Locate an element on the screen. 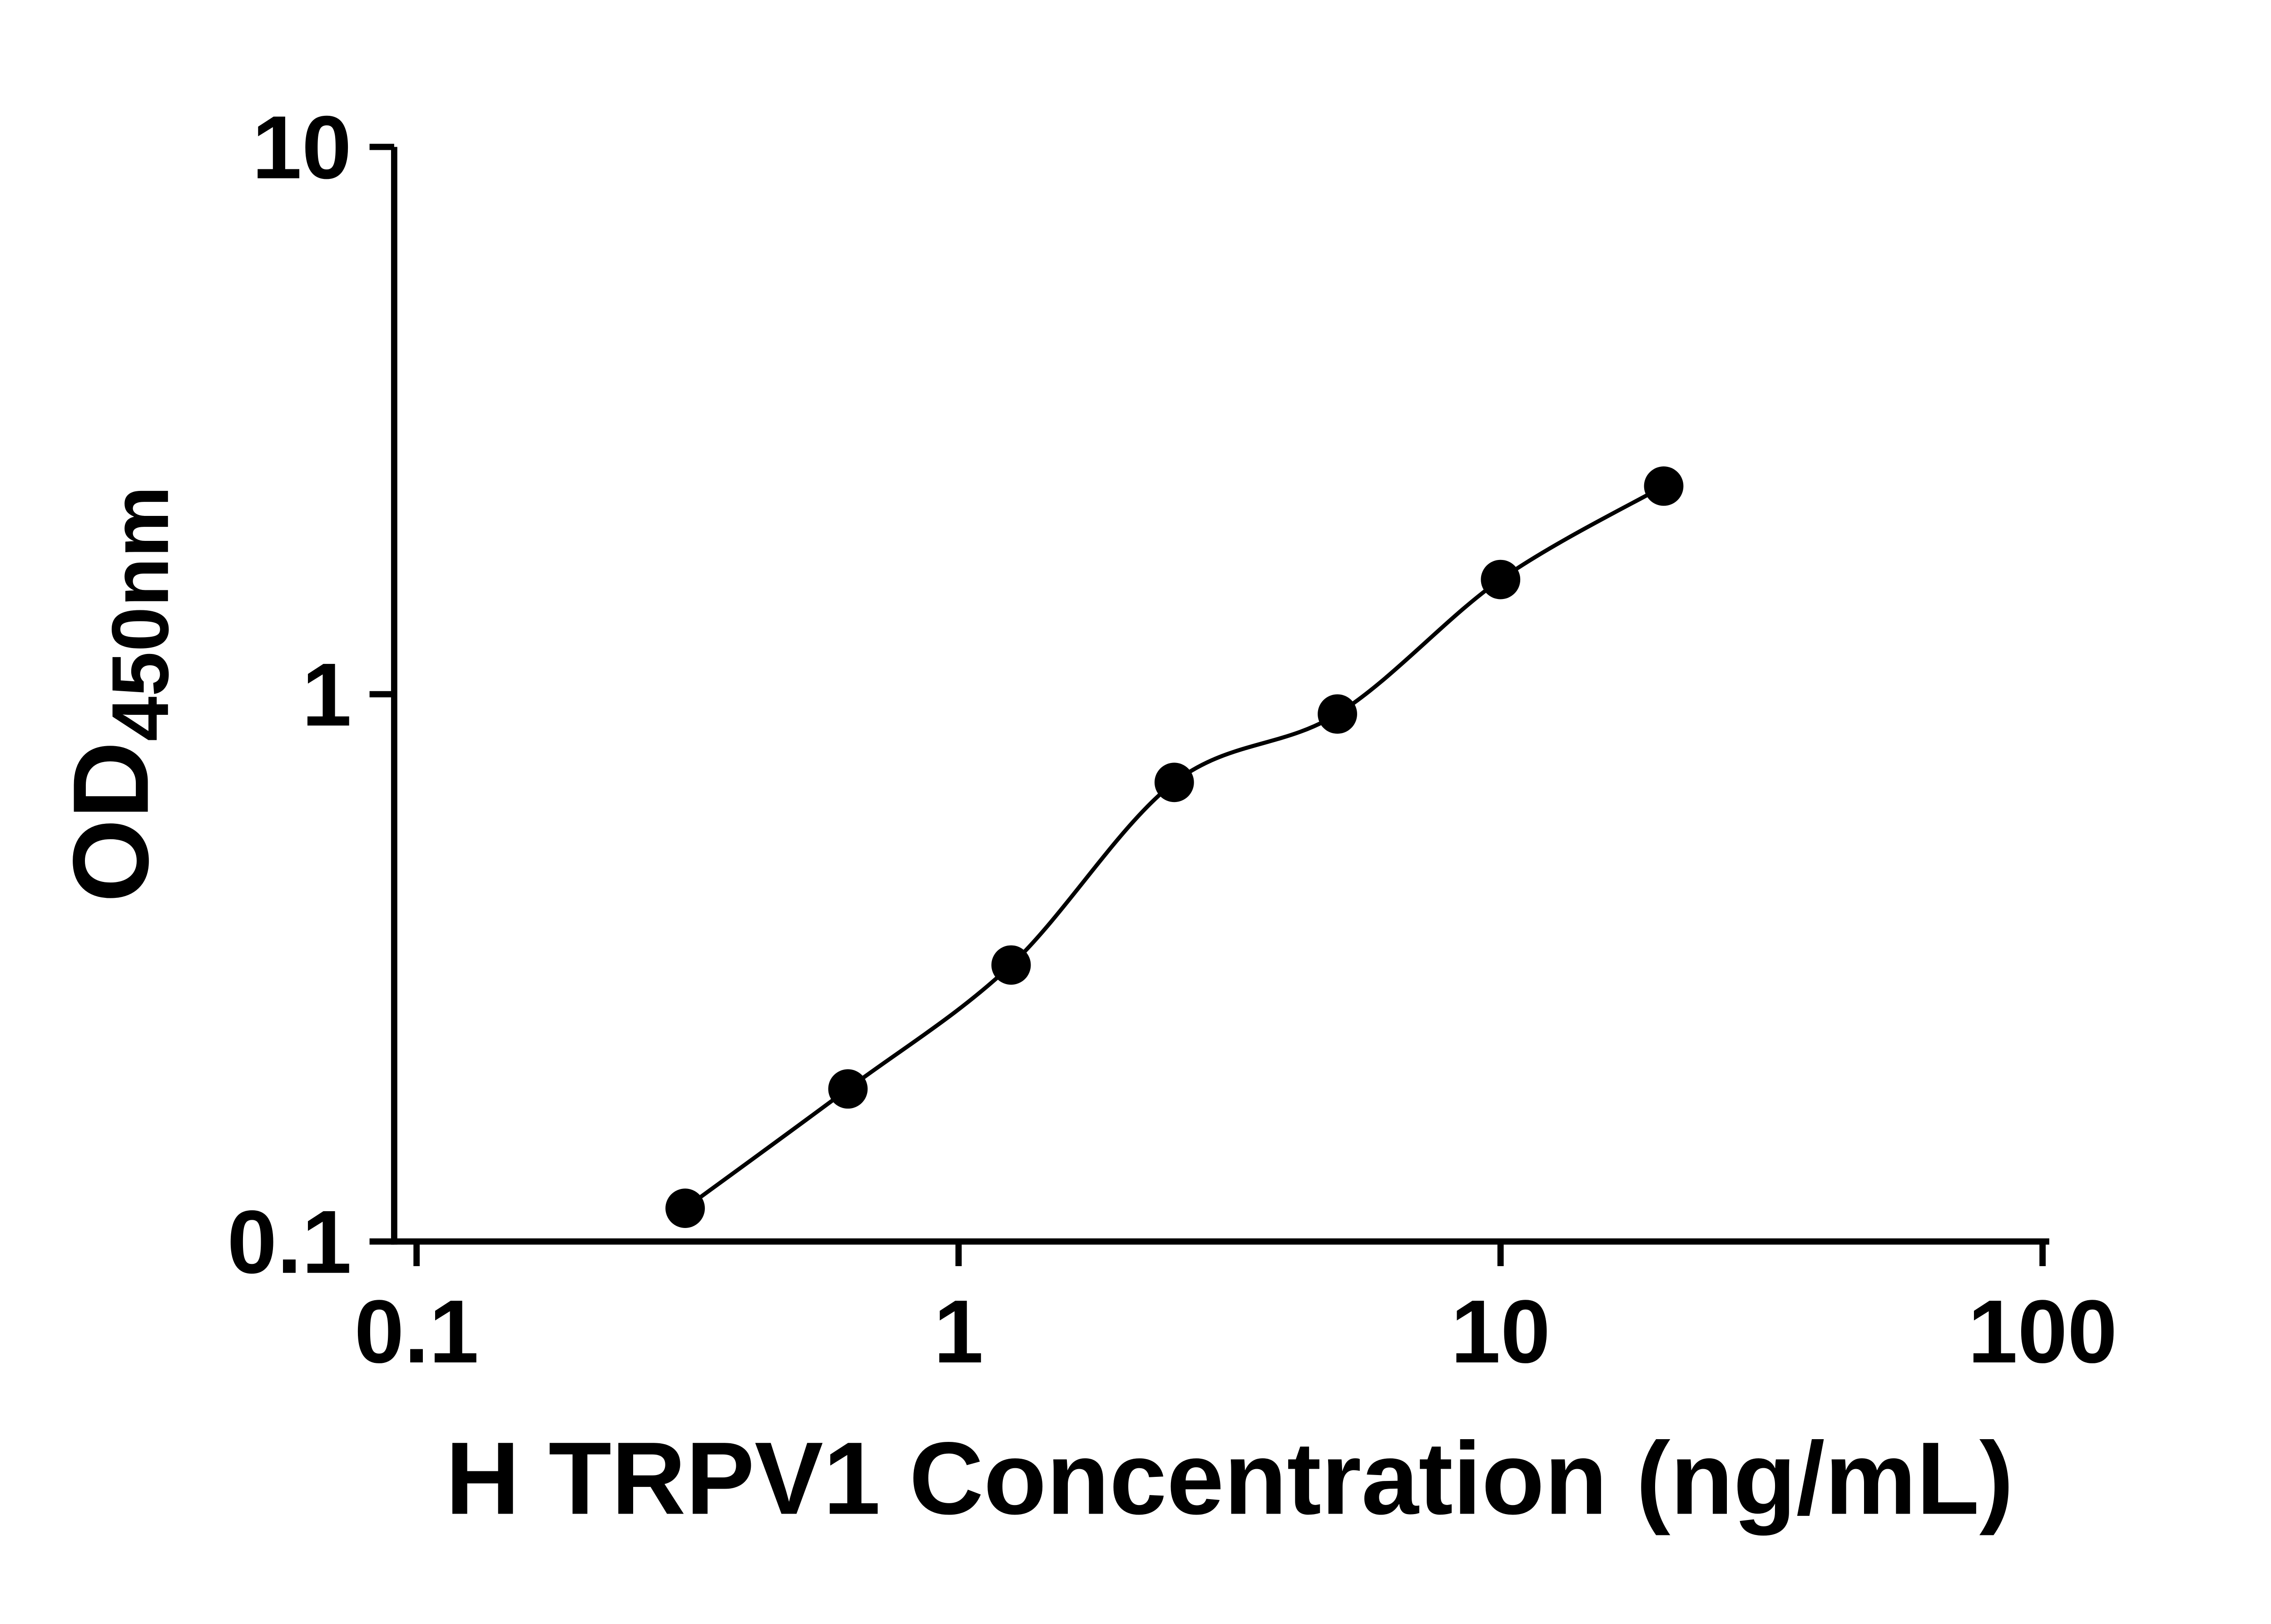 The height and width of the screenshot is (1624, 2271). y-axis-title: OD450nm is located at coordinates (118, 694).